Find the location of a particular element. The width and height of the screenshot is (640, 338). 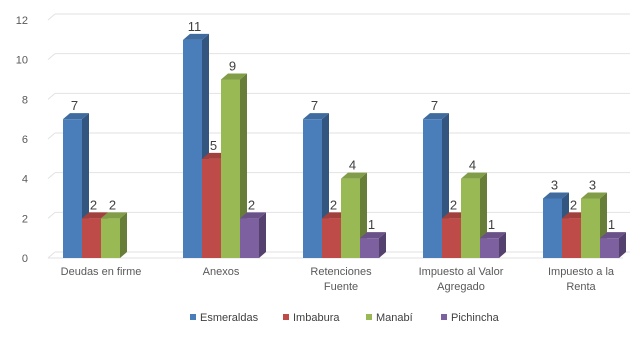

y-tick-label: 12 is located at coordinates (22, 21).